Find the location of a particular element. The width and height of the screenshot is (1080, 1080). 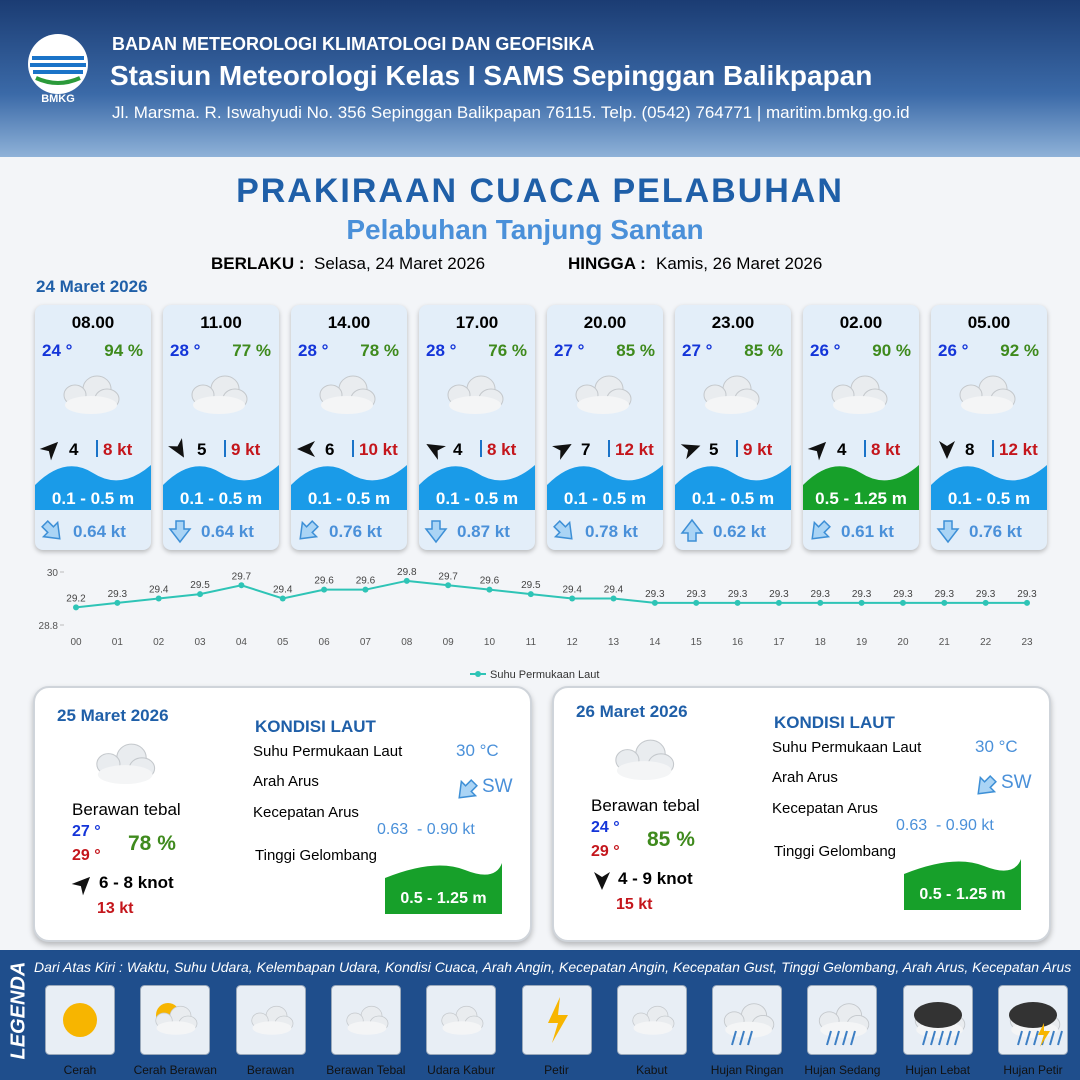

sst-label: Suhu Permukaan Laut is located at coordinates (328, 751).